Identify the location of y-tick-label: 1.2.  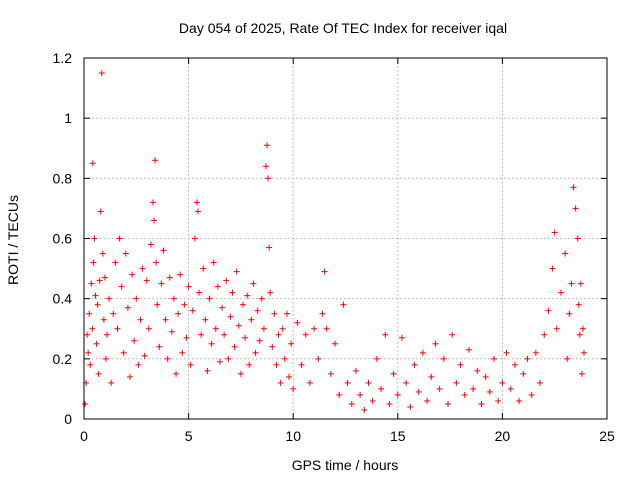
(63, 58).